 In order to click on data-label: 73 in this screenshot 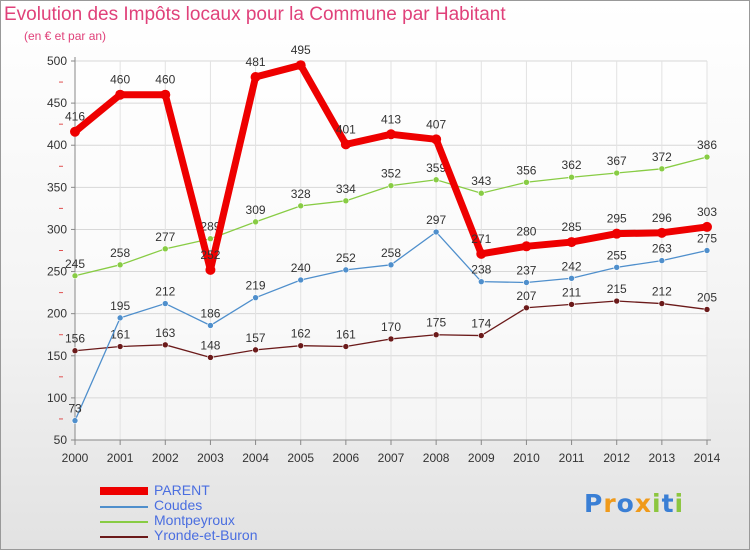, I will do `click(75, 409)`.